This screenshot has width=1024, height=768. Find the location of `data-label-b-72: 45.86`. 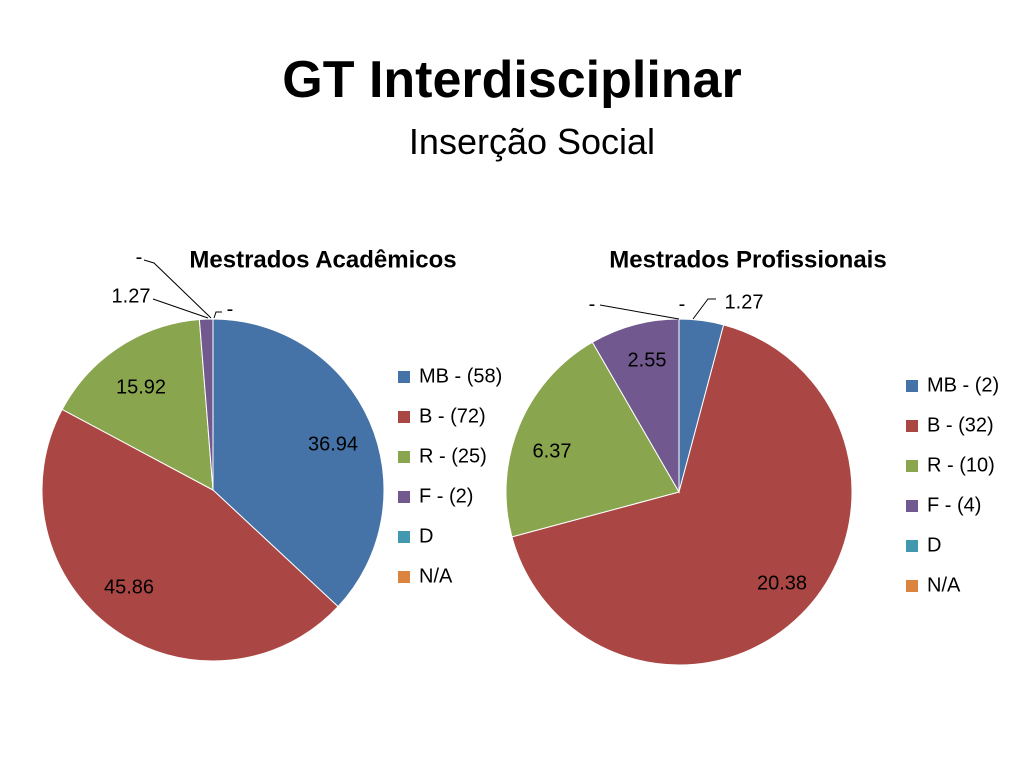

data-label-b-72: 45.86 is located at coordinates (129, 587).